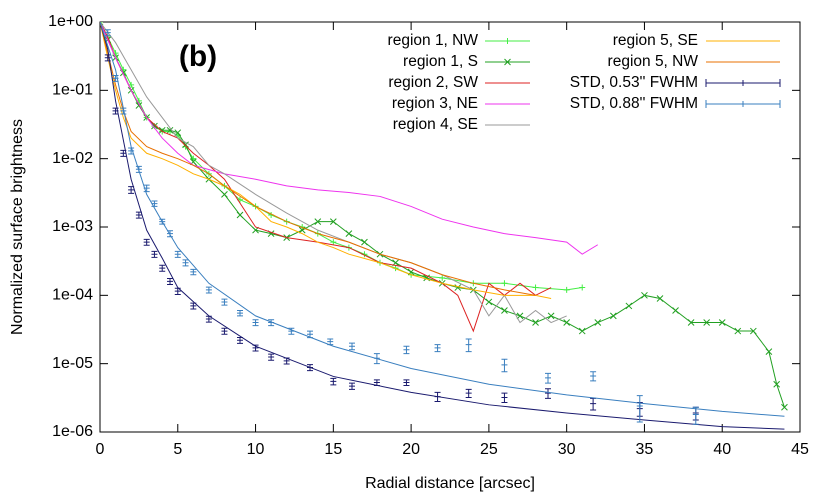 The image size is (830, 498). What do you see at coordinates (433, 82) in the screenshot?
I see `legend-label: region 2, SW` at bounding box center [433, 82].